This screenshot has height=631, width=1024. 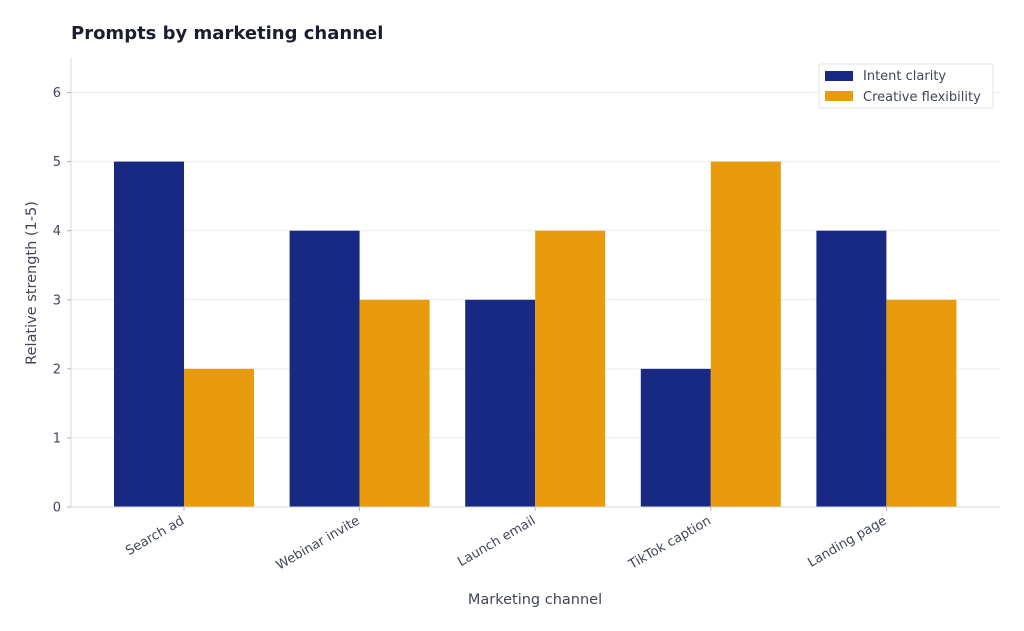 I want to click on x-tick-label: Search ad, so click(x=155, y=535).